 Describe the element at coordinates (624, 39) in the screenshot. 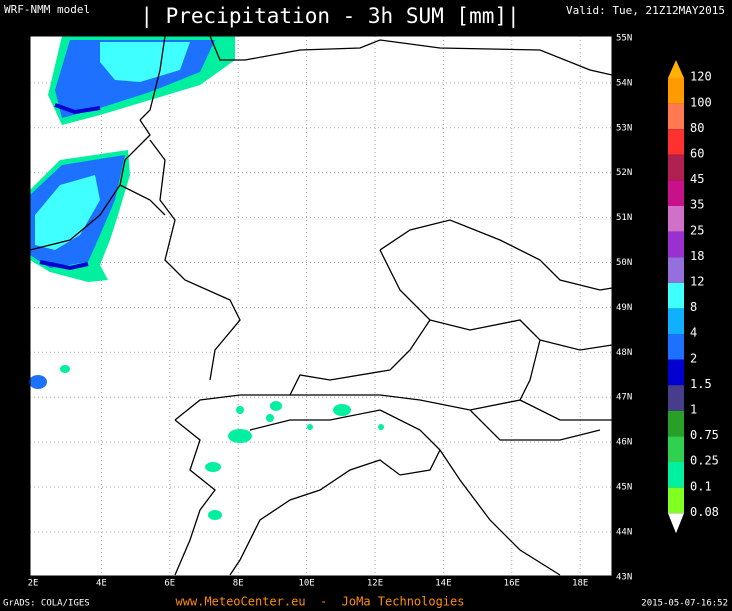

I see `lat-label: 55N` at that location.